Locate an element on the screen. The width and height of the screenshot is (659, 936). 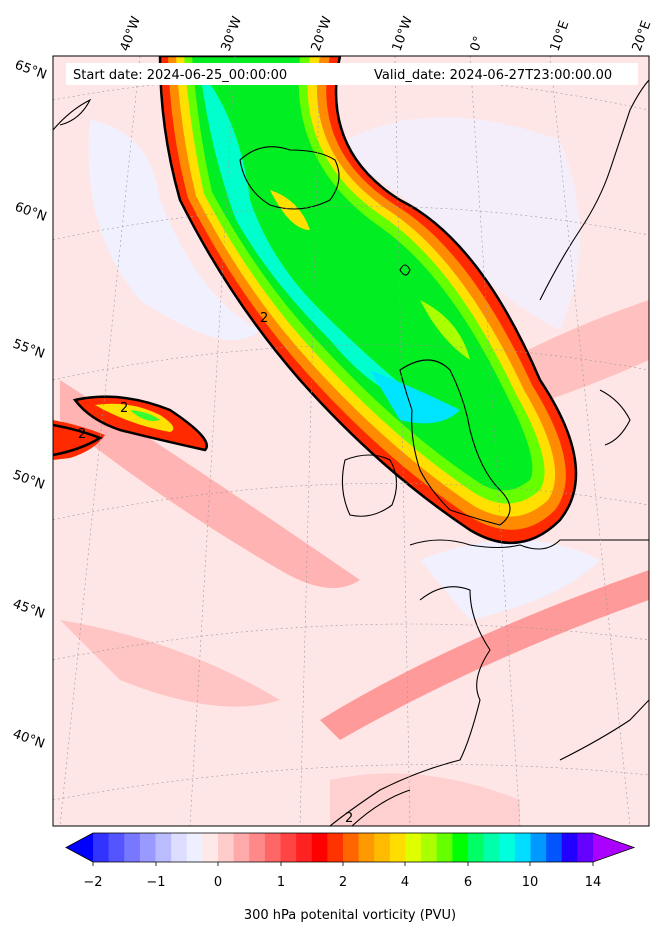
lat-label: 45°N is located at coordinates (29, 609).